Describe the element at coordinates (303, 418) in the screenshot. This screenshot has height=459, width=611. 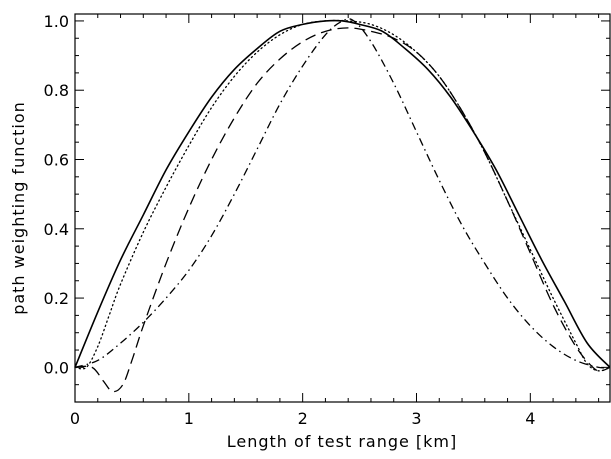
I see `x-tick-label: 2` at that location.